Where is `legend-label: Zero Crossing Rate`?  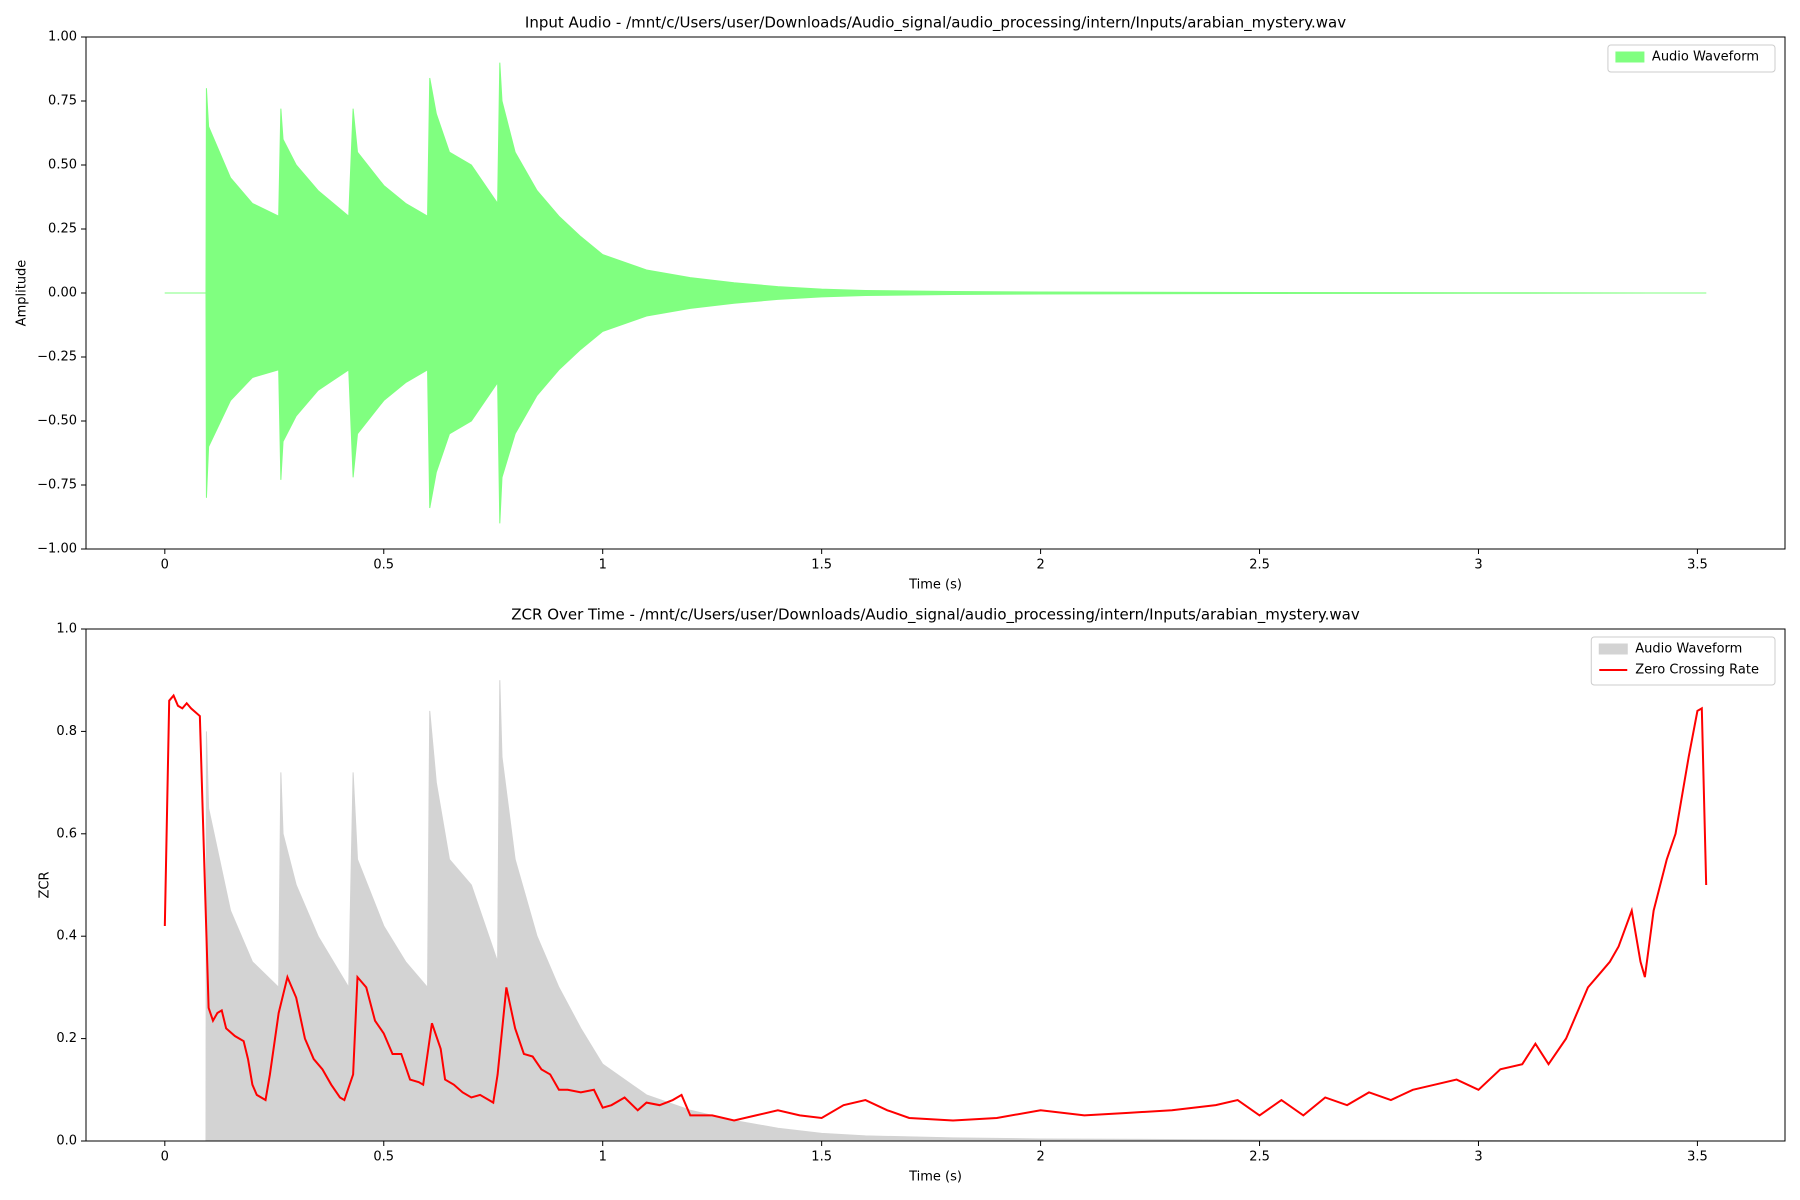
legend-label: Zero Crossing Rate is located at coordinates (1697, 670).